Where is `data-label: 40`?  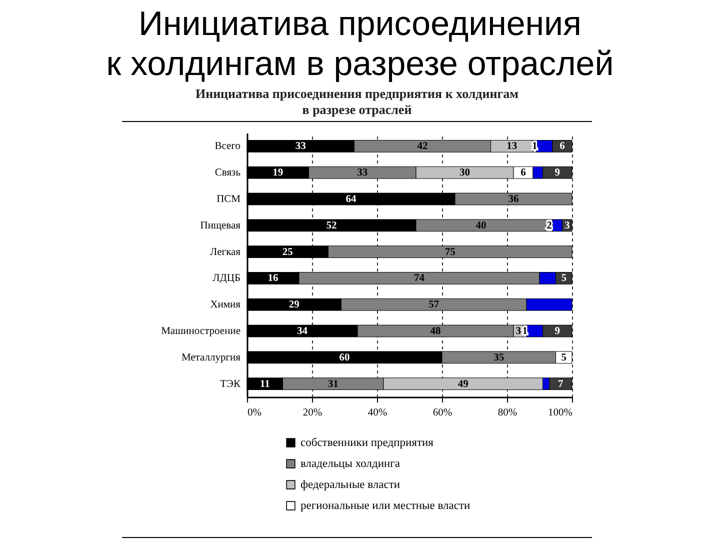 data-label: 40 is located at coordinates (481, 226).